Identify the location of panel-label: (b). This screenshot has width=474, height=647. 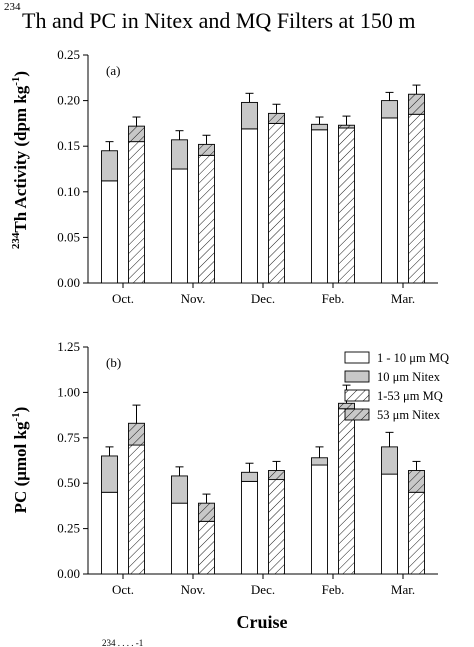
(113, 362).